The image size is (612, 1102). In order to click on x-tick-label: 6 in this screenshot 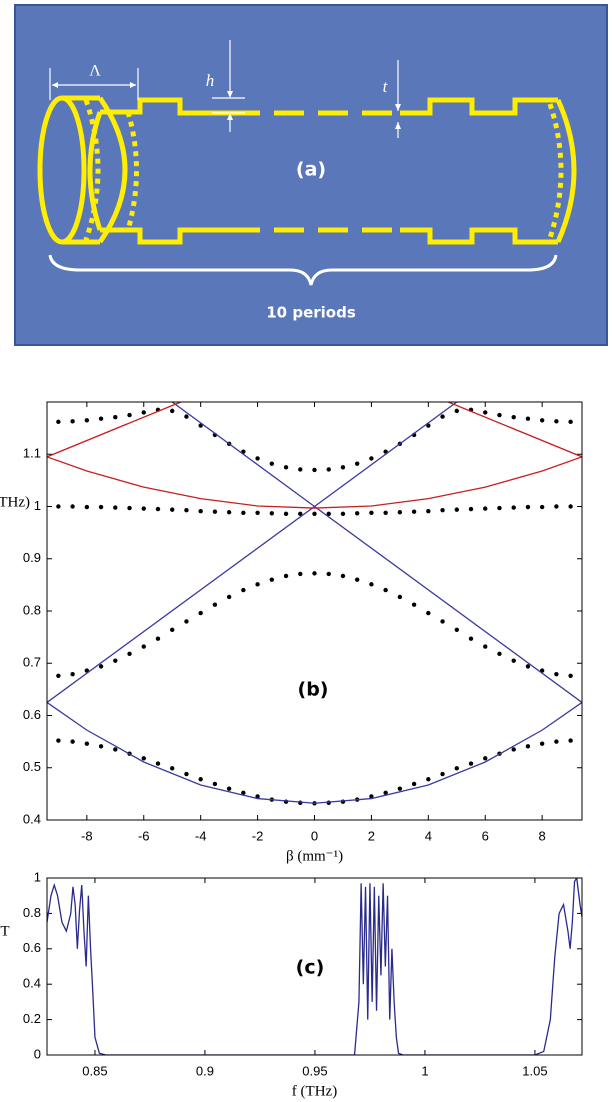, I will do `click(485, 835)`.